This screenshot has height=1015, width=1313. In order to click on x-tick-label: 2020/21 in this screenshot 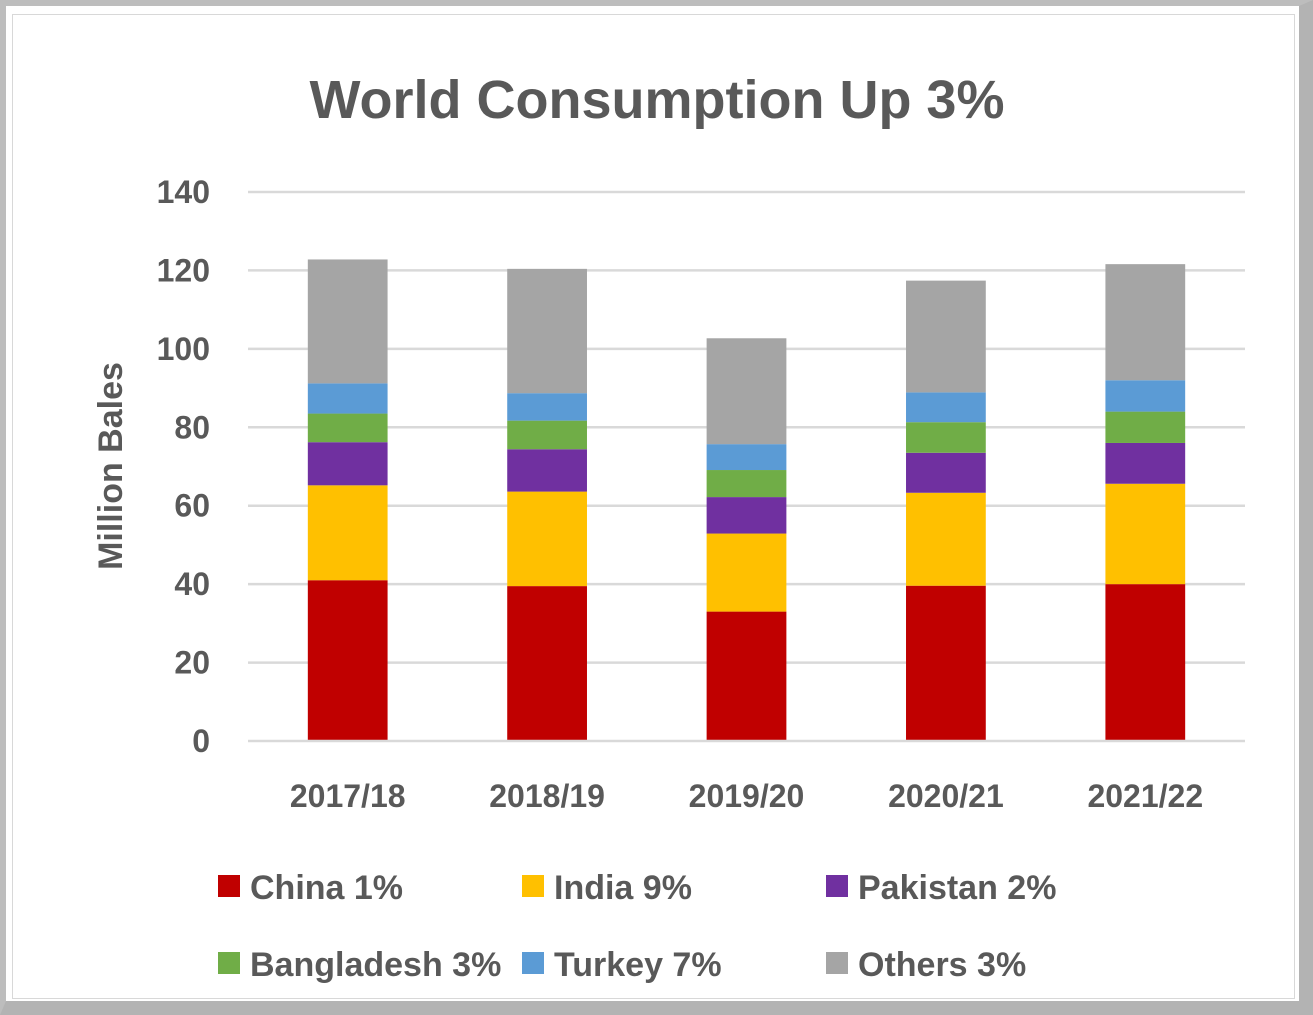, I will do `click(946, 796)`.